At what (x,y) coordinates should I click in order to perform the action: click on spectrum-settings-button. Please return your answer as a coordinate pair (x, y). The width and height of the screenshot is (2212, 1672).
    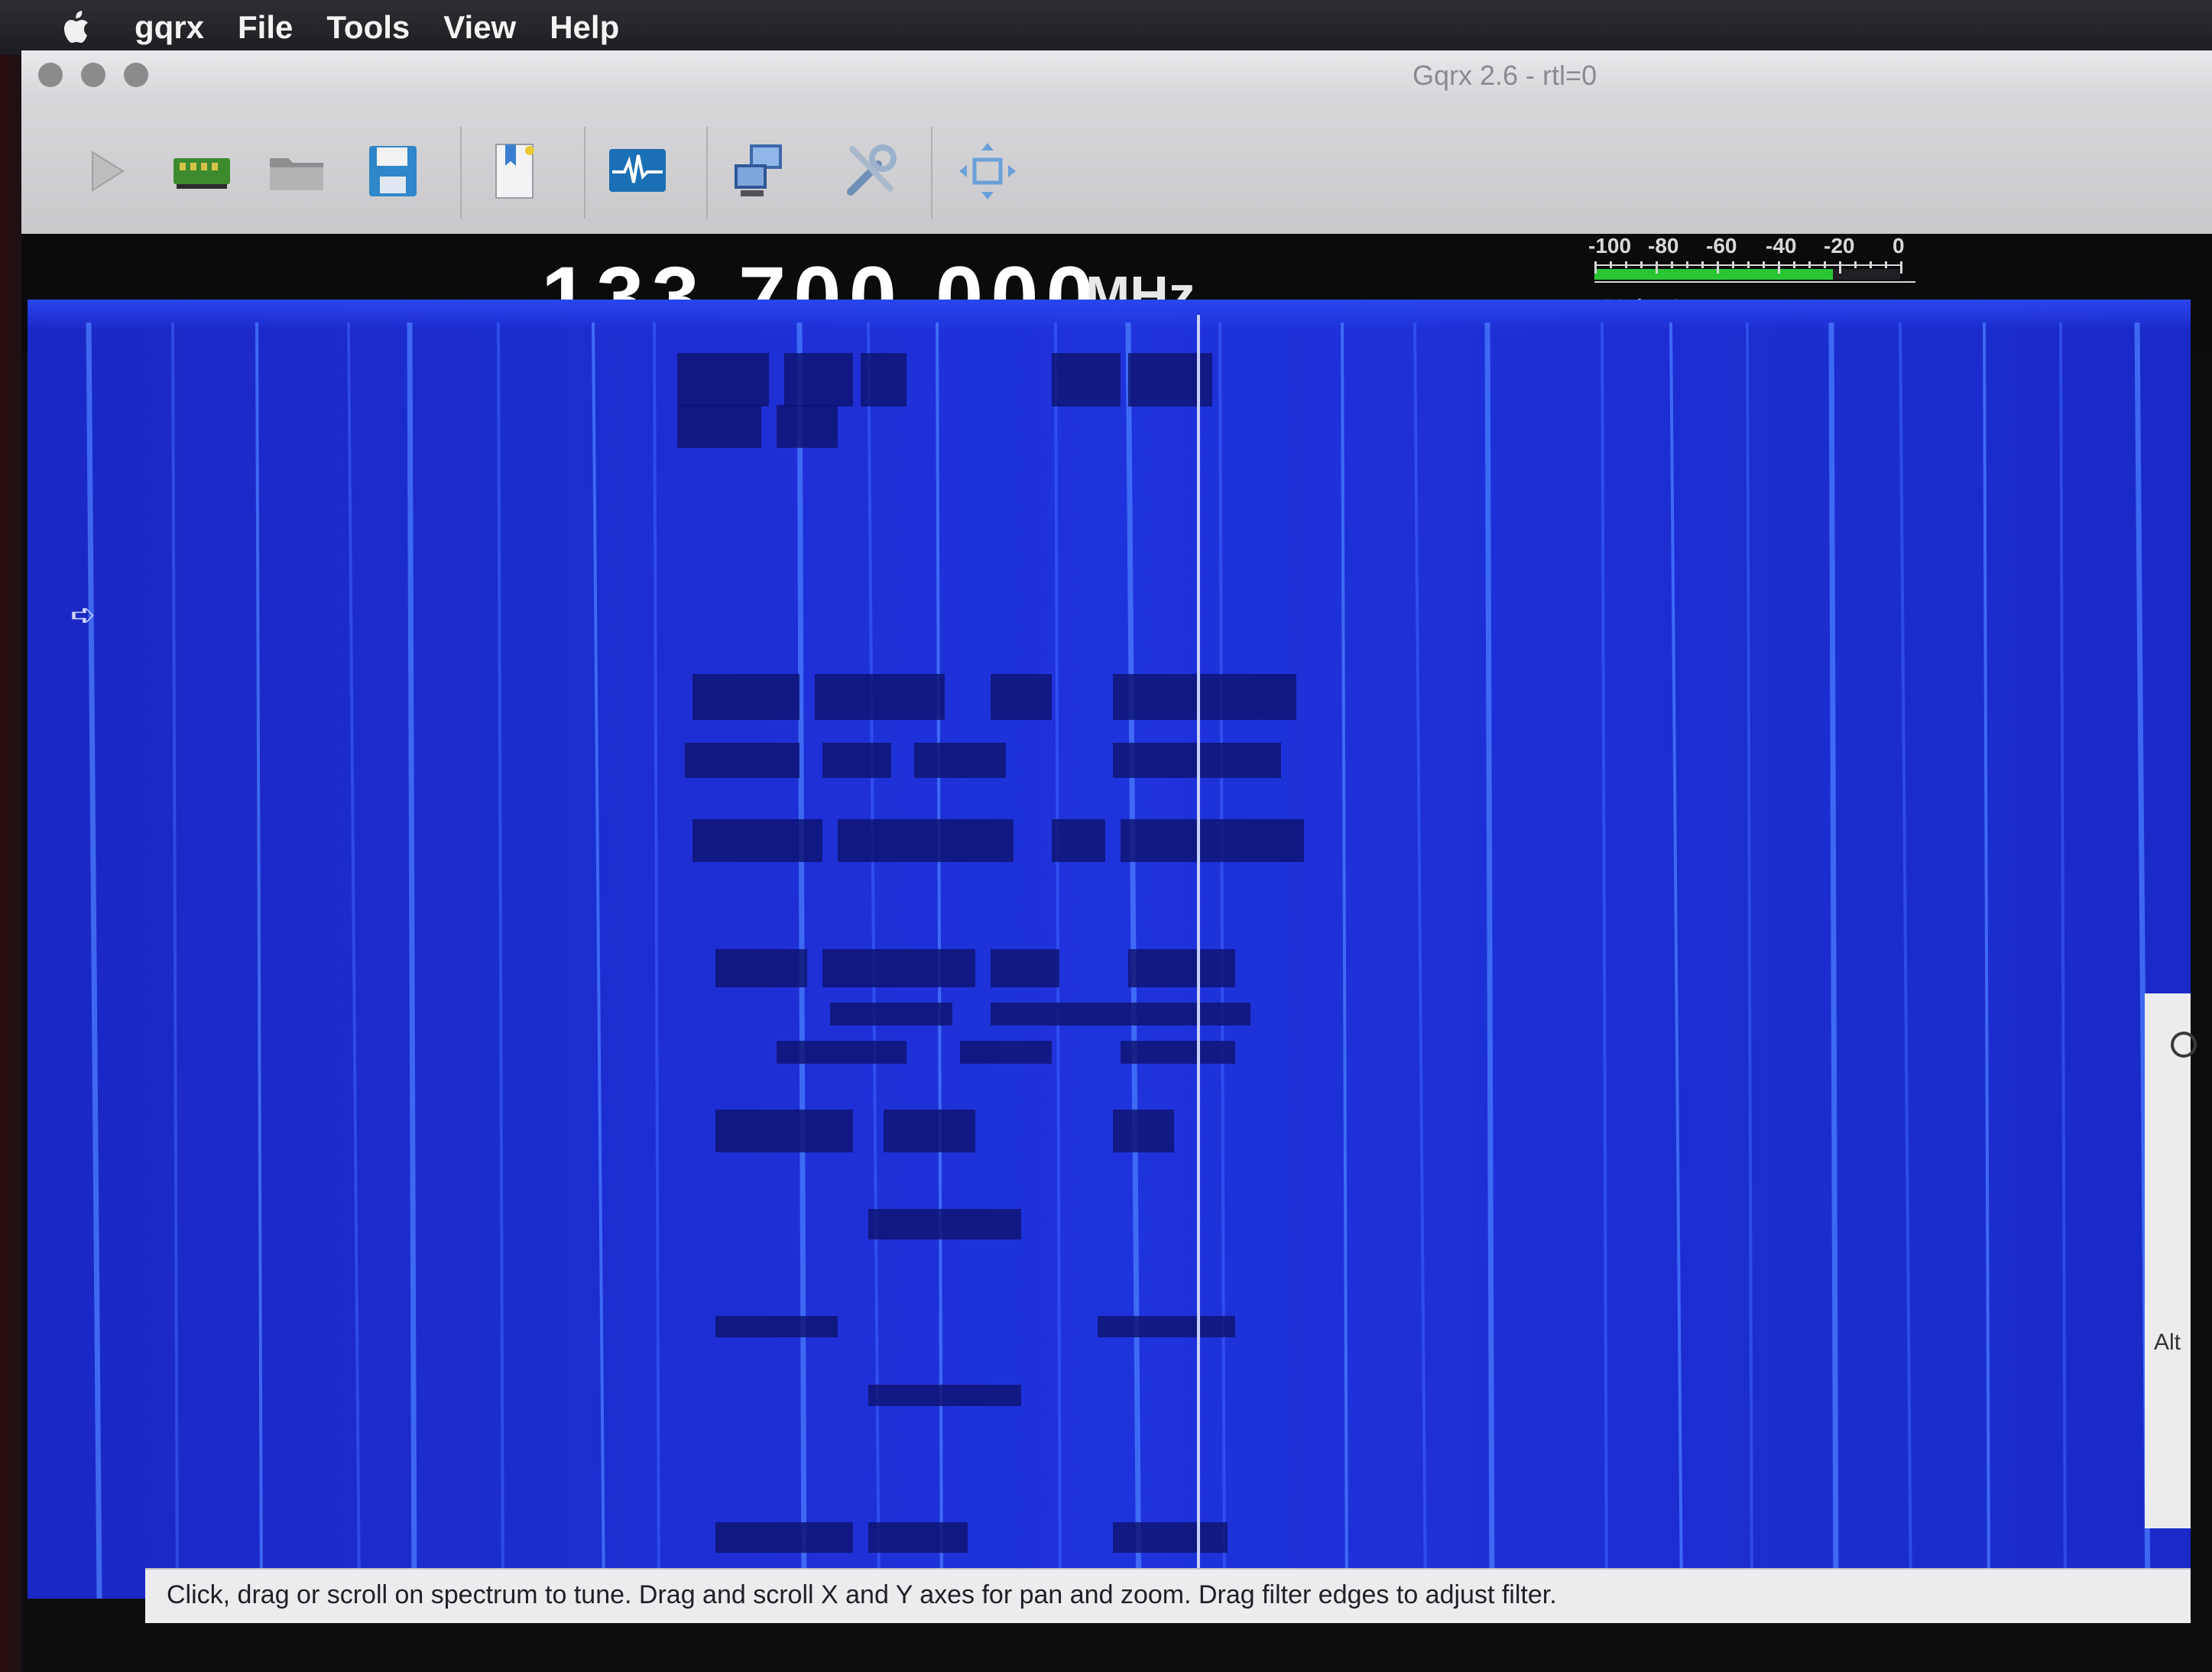
    Looking at the image, I should click on (637, 171).